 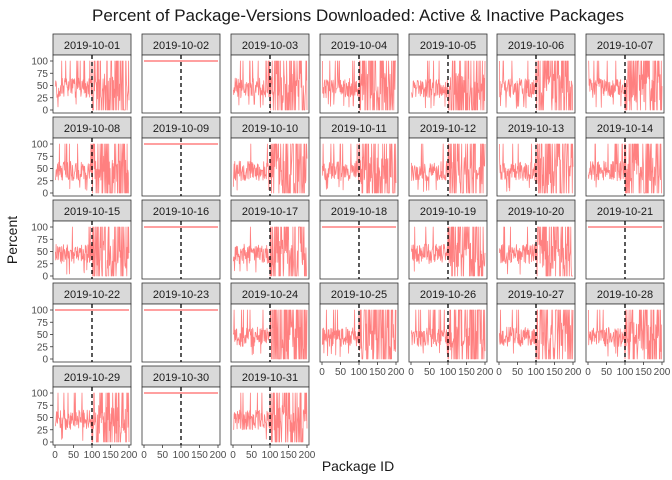 What do you see at coordinates (270, 73) in the screenshot?
I see `panel-2019-10-03: 2019-10-03` at bounding box center [270, 73].